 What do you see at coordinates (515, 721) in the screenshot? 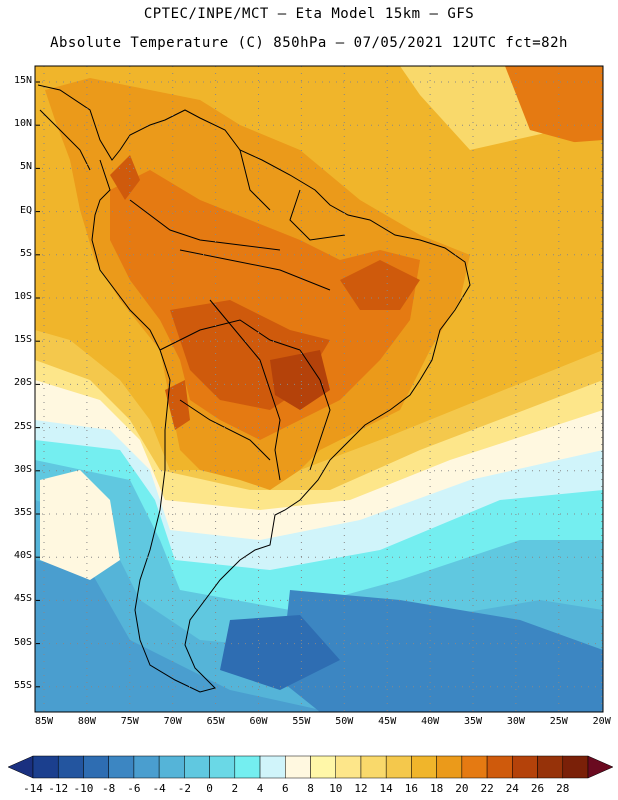
I see `lon-label: 30W` at bounding box center [515, 721].